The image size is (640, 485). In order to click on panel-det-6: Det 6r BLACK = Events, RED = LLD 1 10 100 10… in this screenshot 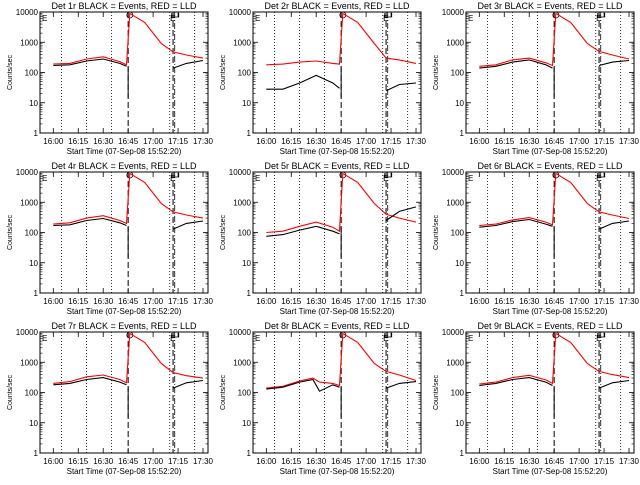, I will do `click(536, 238)`.